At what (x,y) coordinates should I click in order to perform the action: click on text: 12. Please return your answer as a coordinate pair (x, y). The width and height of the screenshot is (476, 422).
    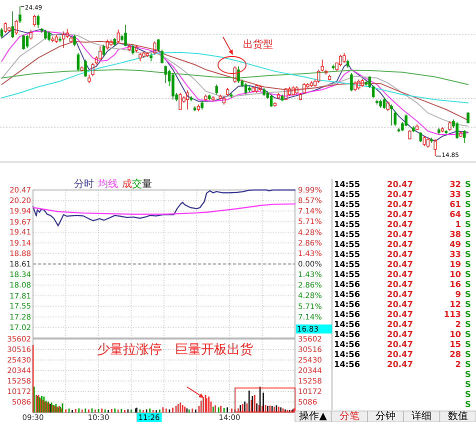
    Looking at the image, I should click on (455, 304).